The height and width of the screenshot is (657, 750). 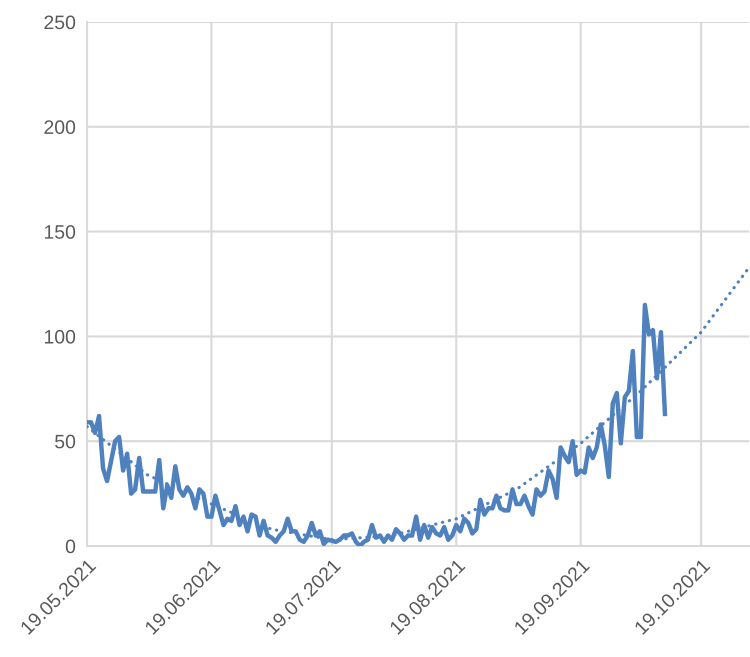 I want to click on y-tick-label: 0, so click(x=71, y=546).